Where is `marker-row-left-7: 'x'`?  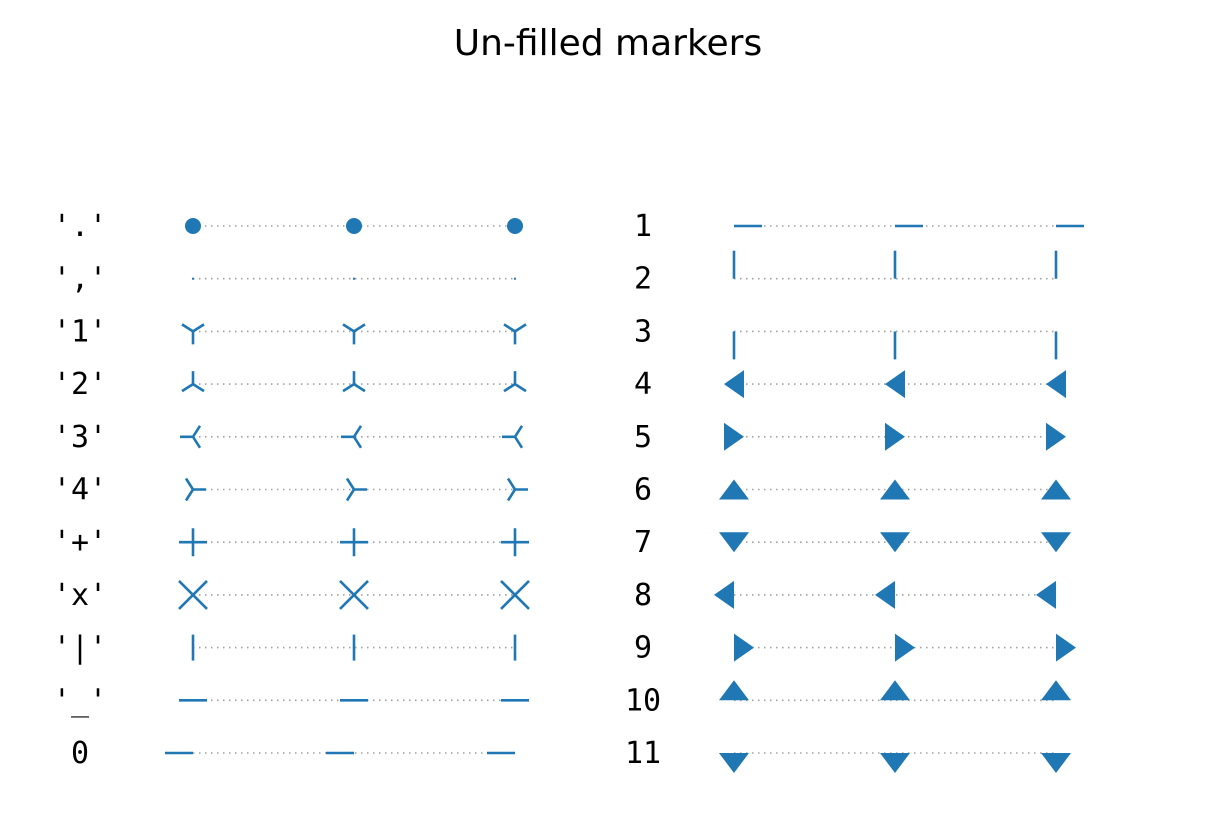
marker-row-left-7: 'x' is located at coordinates (291, 595).